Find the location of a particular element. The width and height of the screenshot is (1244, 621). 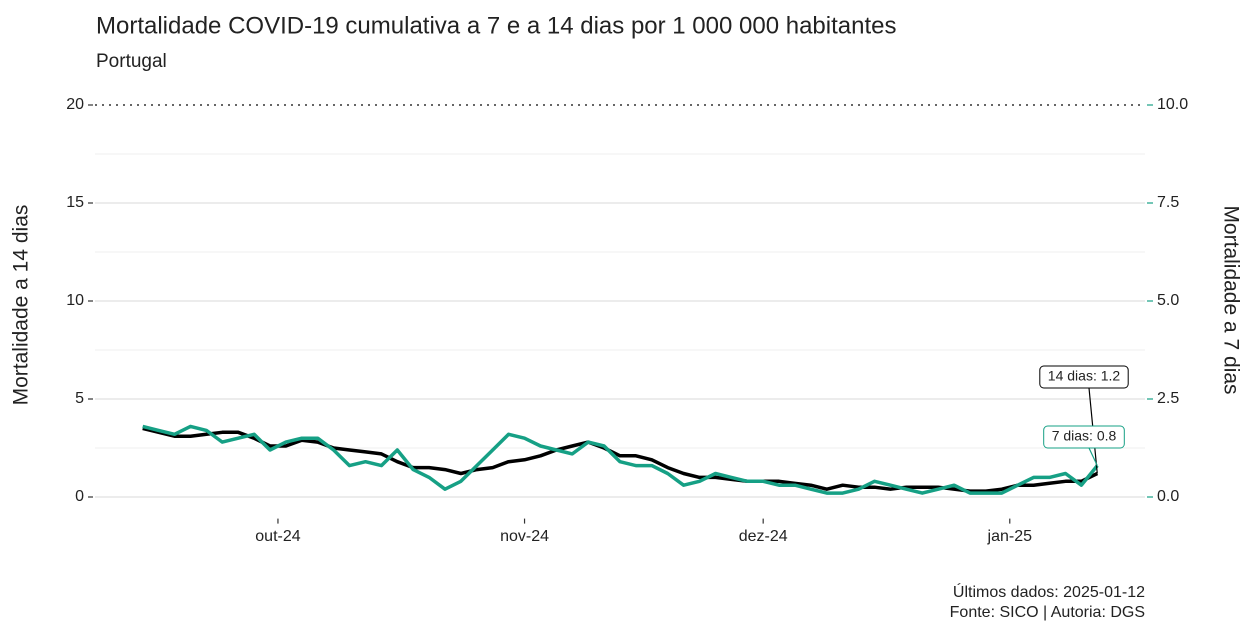

y2-tick-label: 2.5 is located at coordinates (1168, 398).